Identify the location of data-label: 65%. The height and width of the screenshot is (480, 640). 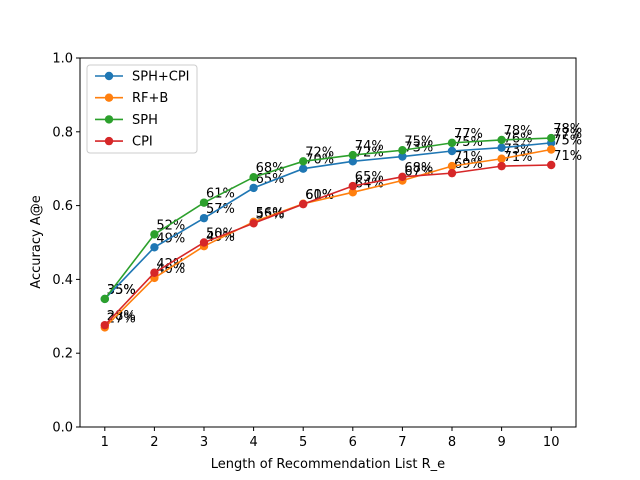
(270, 179).